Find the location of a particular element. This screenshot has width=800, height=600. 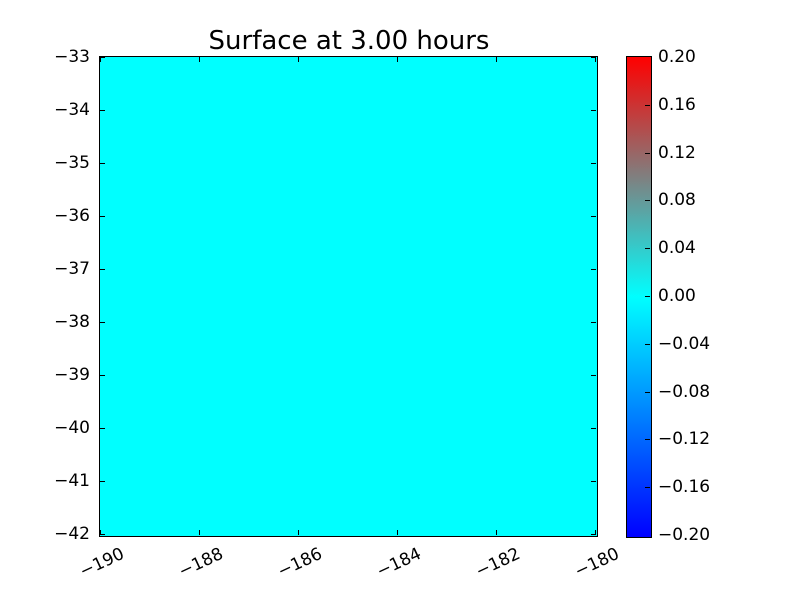

y-tick-label: −34 is located at coordinates (72, 110).